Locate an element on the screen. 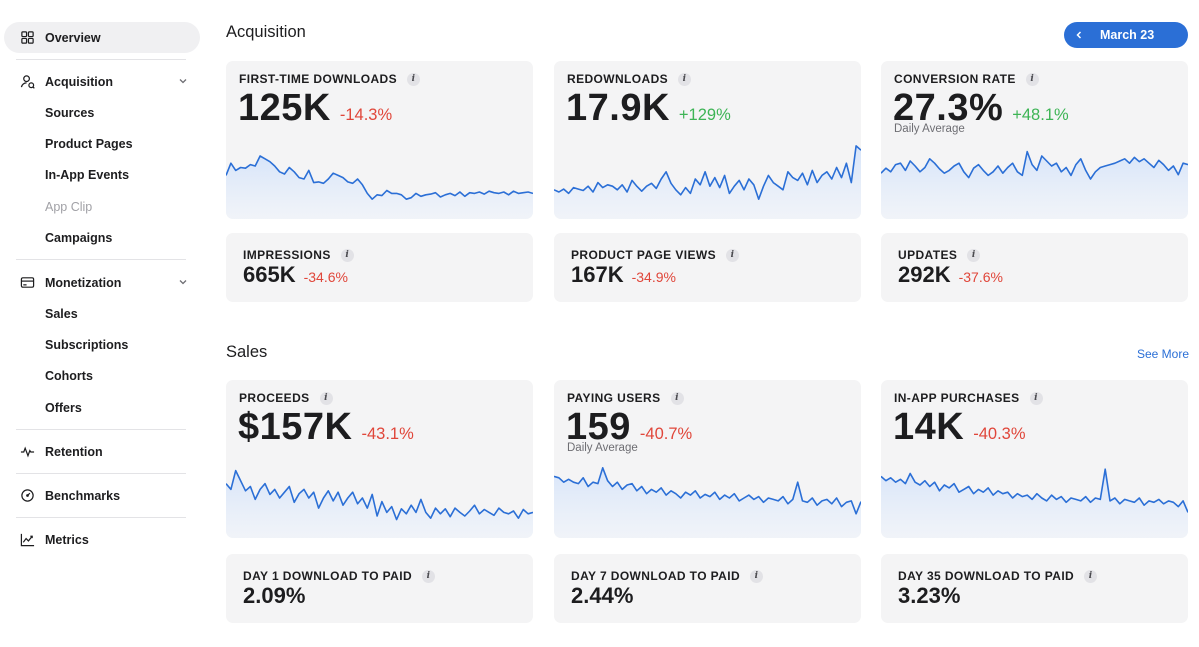 This screenshot has width=1199, height=647. sidebar-item-benchmarks: Benchmarks is located at coordinates (102, 495).